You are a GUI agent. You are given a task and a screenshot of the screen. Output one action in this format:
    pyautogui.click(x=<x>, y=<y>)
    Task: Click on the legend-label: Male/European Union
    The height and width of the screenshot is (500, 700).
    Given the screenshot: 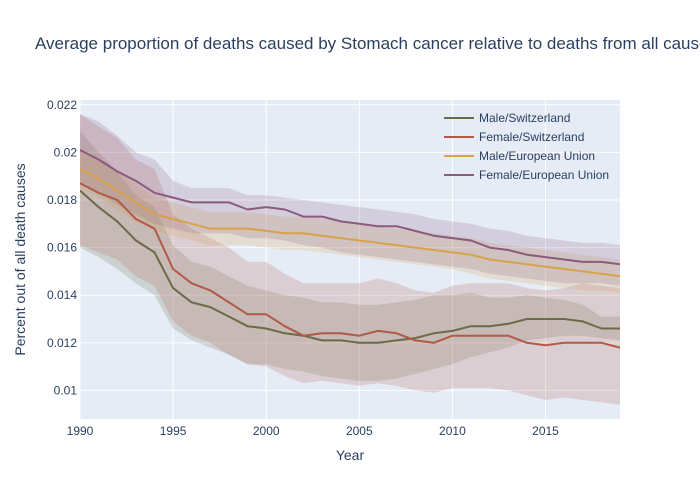 What is the action you would take?
    pyautogui.click(x=537, y=156)
    